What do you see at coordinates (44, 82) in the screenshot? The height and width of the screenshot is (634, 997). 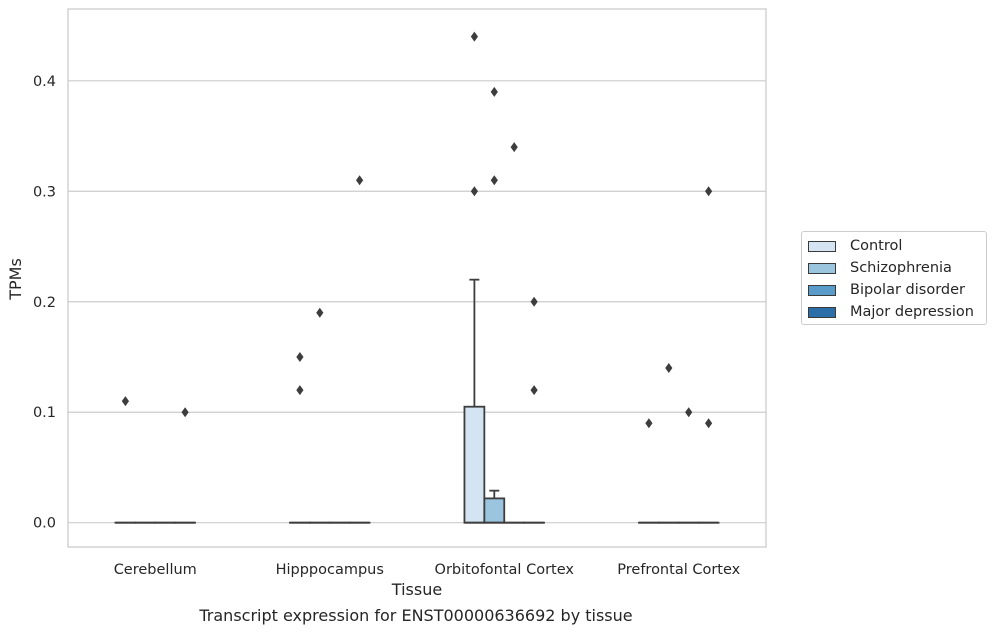 I see `y-tick-label: 0.4` at bounding box center [44, 82].